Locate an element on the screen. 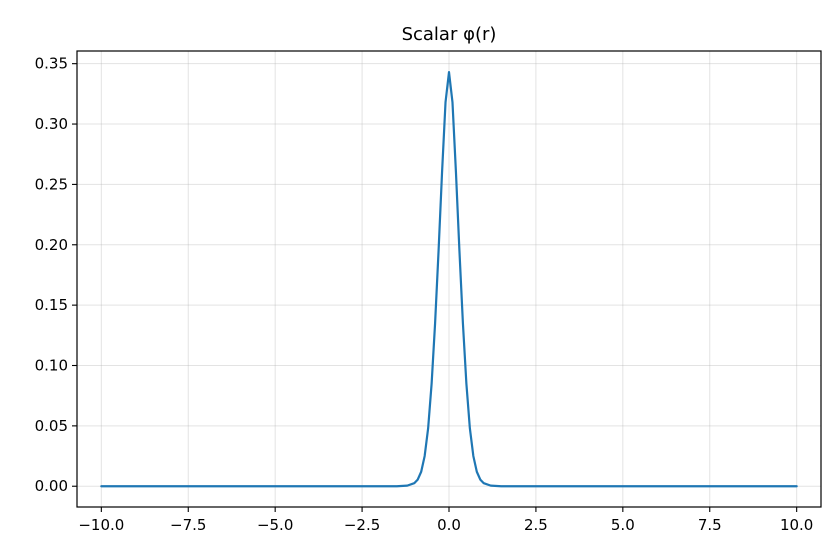 The height and width of the screenshot is (560, 840). y-tick-label: 0.10 is located at coordinates (51, 366).